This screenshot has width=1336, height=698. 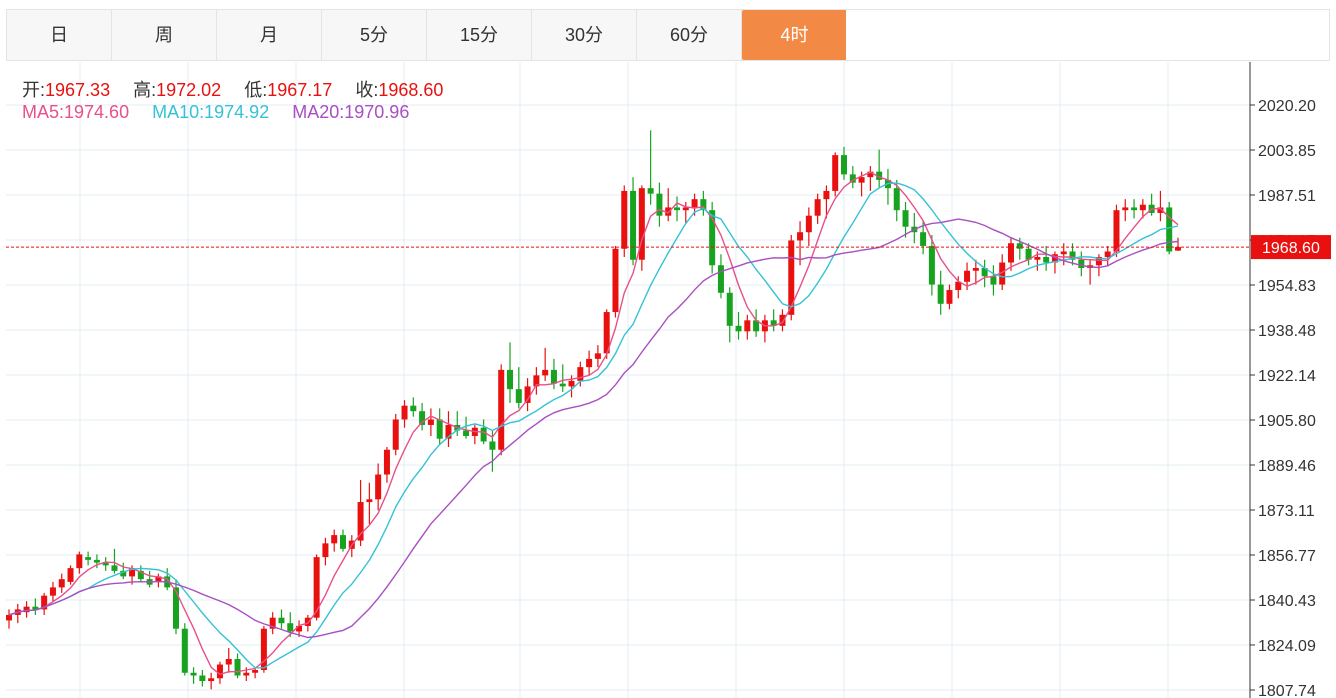 I want to click on y-tick-label: 2020.20, so click(x=1287, y=106).